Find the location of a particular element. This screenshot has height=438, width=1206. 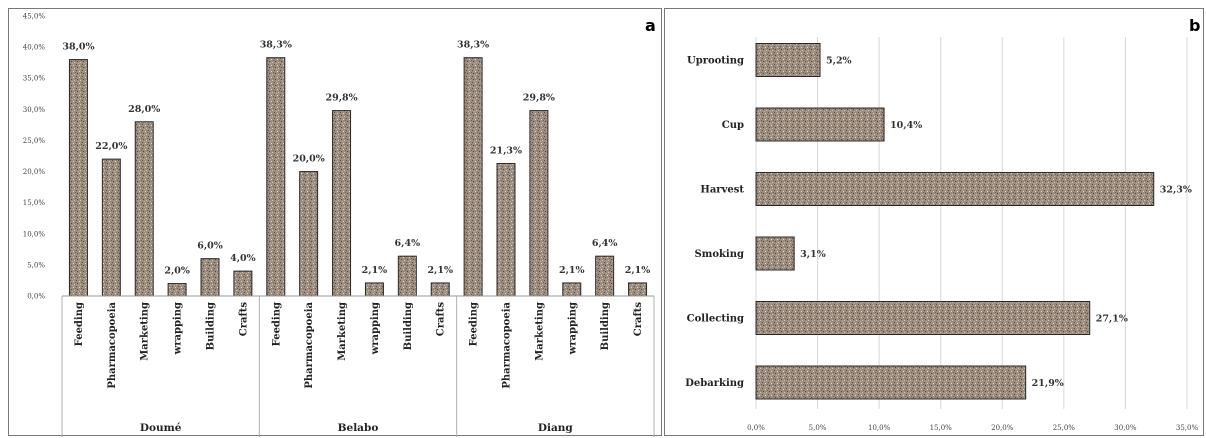

bar-diang-building is located at coordinates (605, 276).